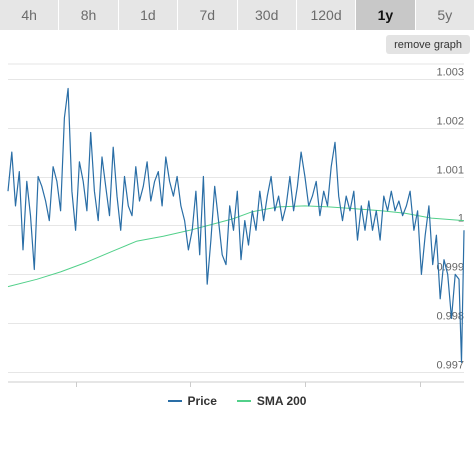  I want to click on tab-120d: 120d, so click(326, 15).